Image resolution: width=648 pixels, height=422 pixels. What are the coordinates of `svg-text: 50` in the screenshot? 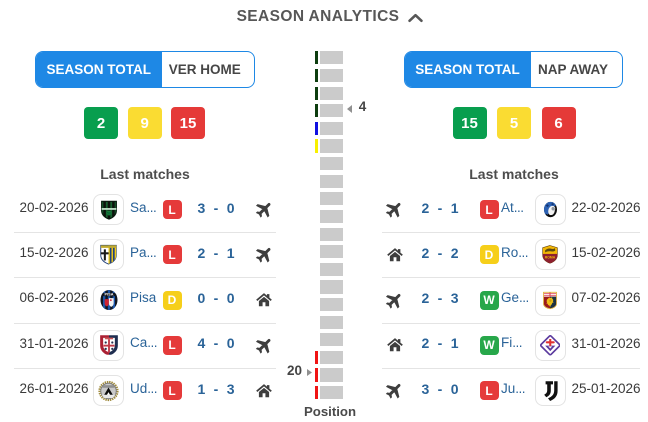 It's located at (108, 212).